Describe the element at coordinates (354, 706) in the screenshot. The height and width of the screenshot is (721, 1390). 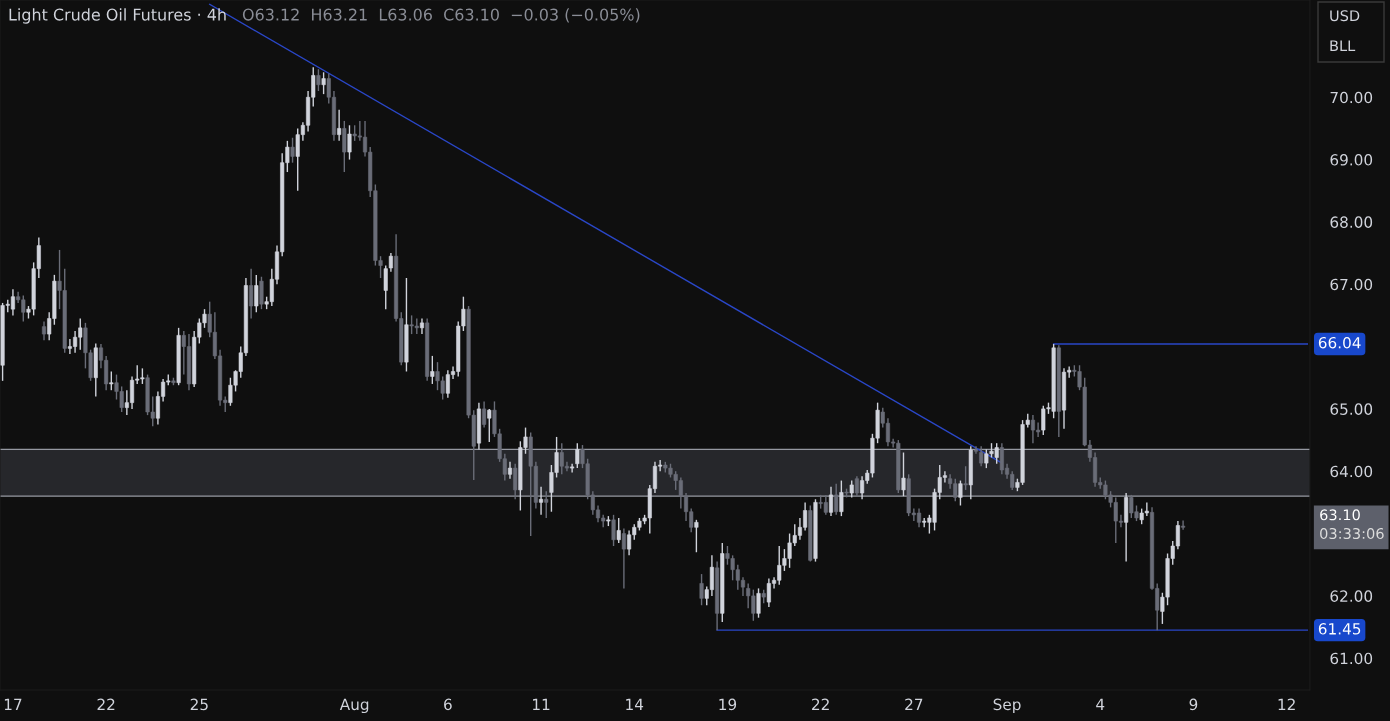
I see `x-tick-label: Aug` at that location.